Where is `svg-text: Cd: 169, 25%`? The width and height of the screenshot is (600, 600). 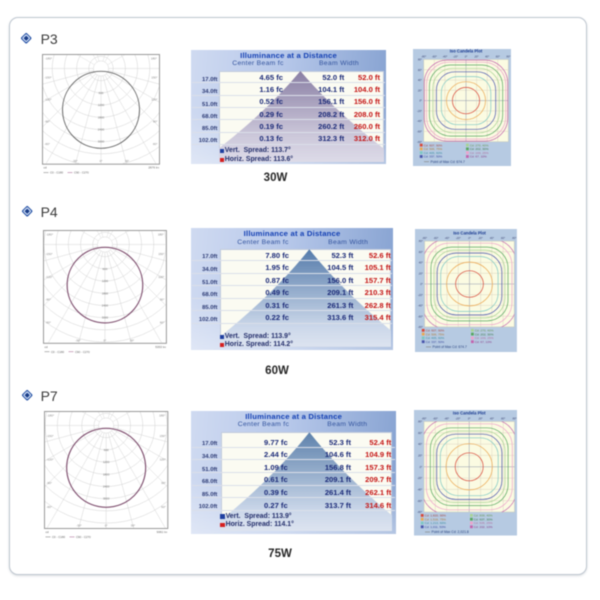 svg-text: Cd: 169, 25% is located at coordinates (479, 153).